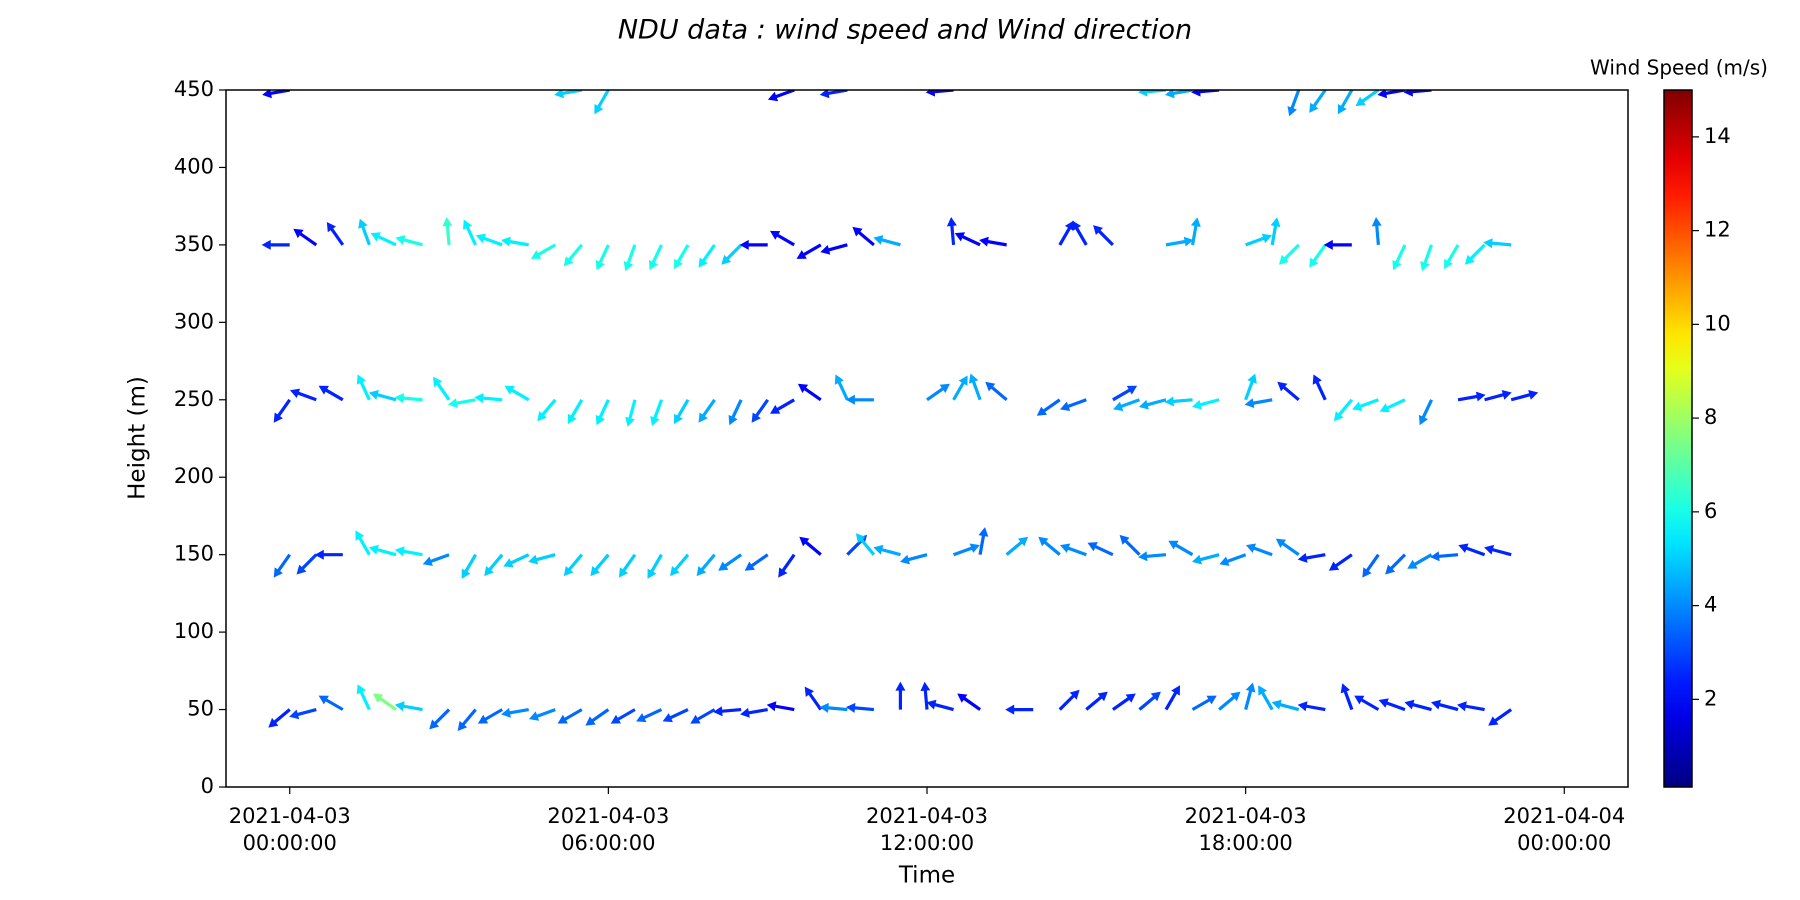  Describe the element at coordinates (194, 631) in the screenshot. I see `y-tick-label: 100` at that location.